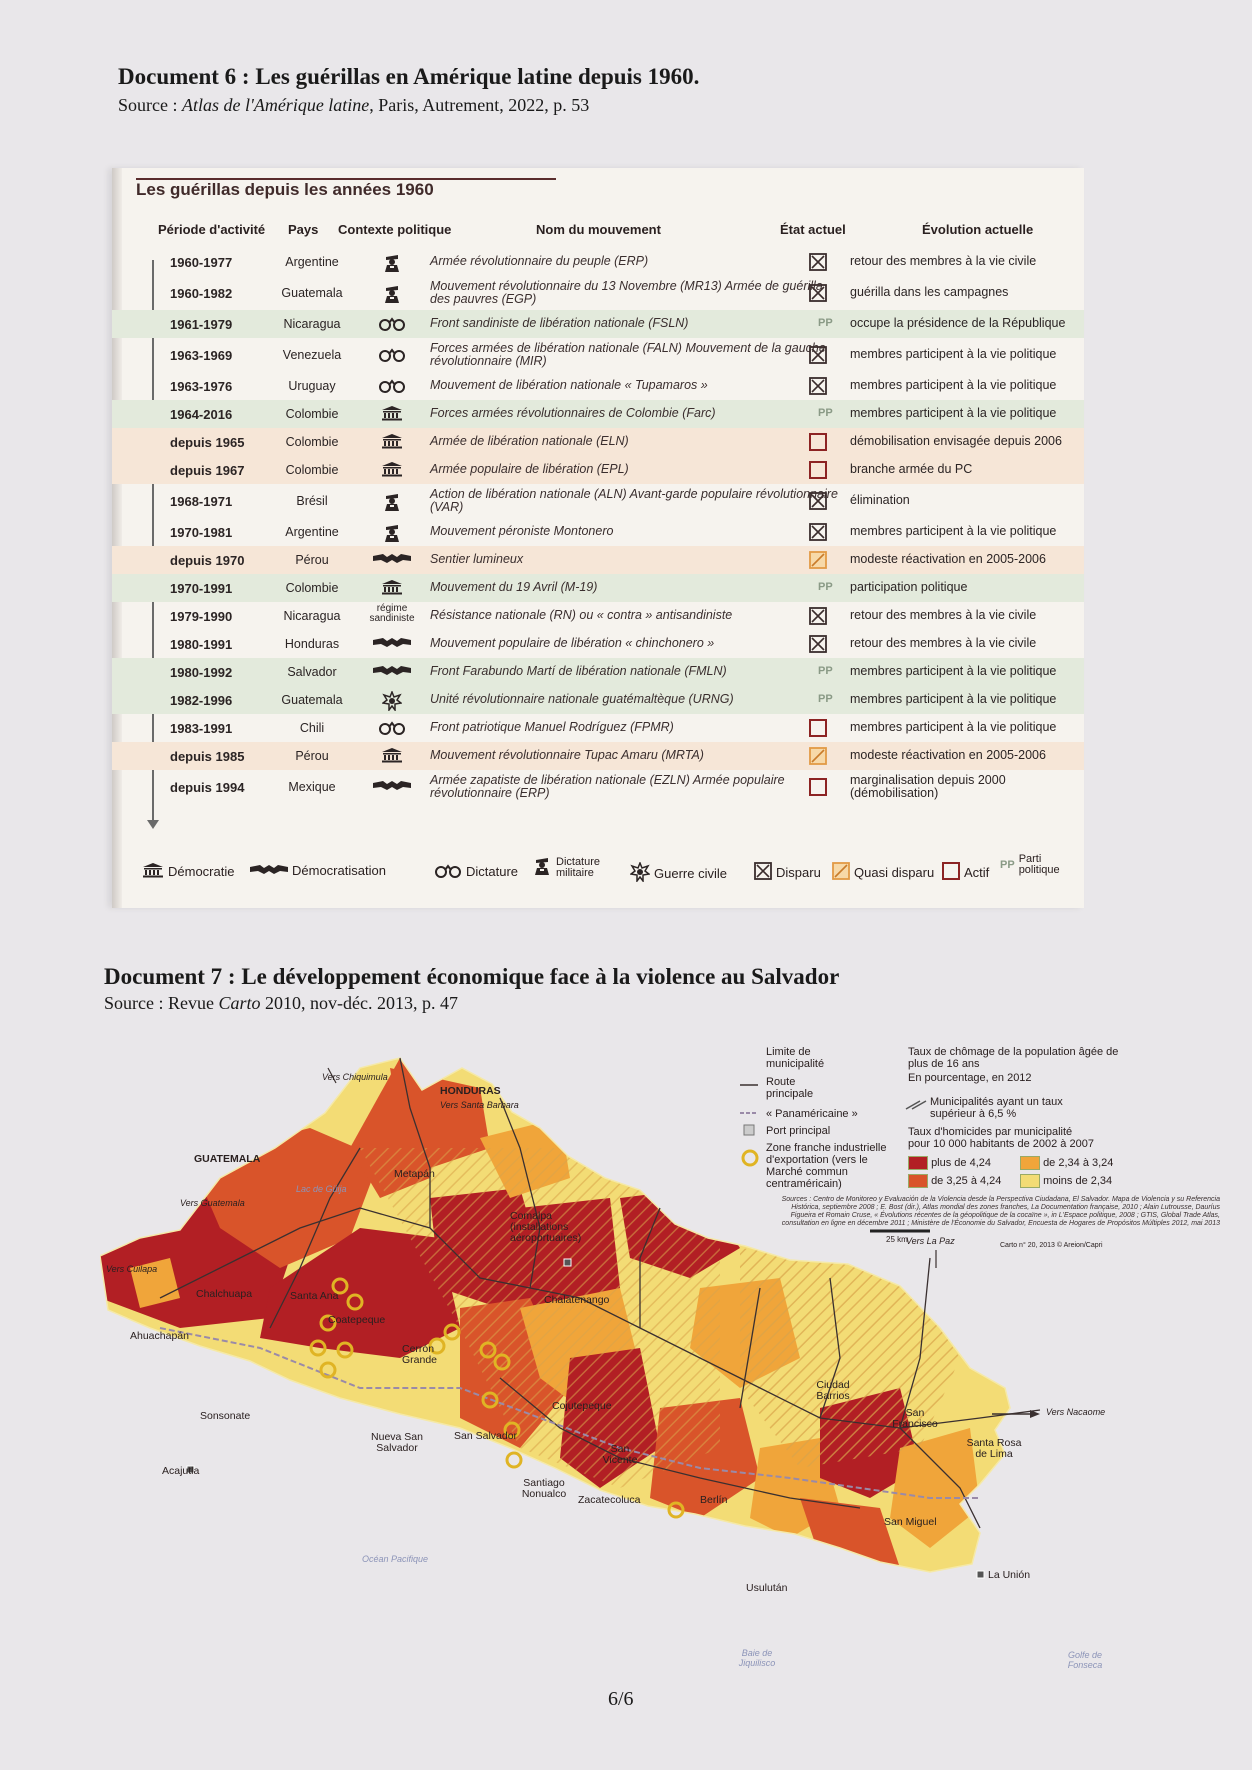 This screenshot has height=1770, width=1252. Describe the element at coordinates (529, 469) in the screenshot. I see `row-movement-name: Armée populaire de libération (EPL)` at that location.